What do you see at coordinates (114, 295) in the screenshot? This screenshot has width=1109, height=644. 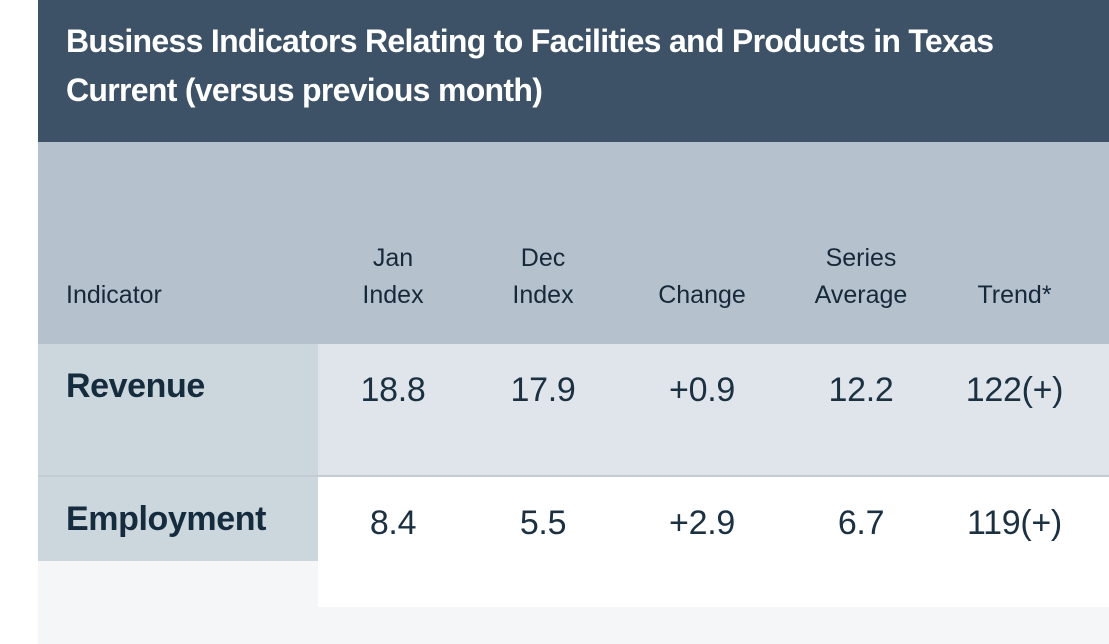 I see `col-header-indicator: Indicator` at bounding box center [114, 295].